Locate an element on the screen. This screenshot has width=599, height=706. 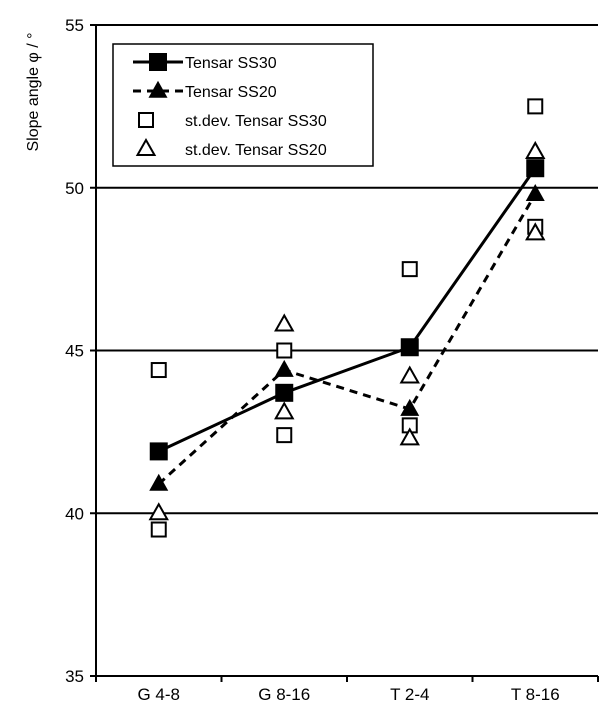
legend-label: st.dev. Tensar SS30 is located at coordinates (256, 121).